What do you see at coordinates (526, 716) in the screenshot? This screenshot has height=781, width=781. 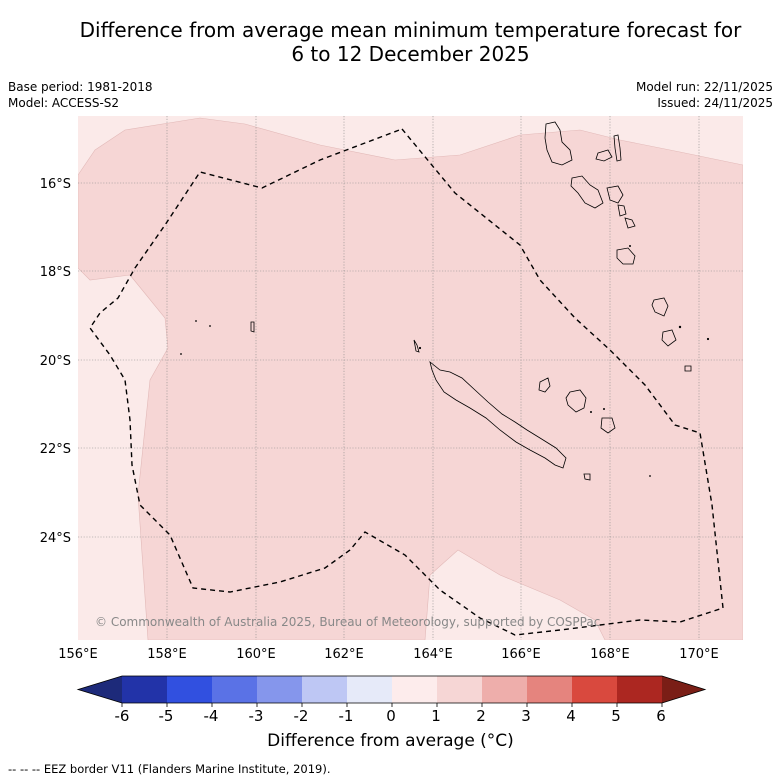 I see `cbar-tick: 3` at bounding box center [526, 716].